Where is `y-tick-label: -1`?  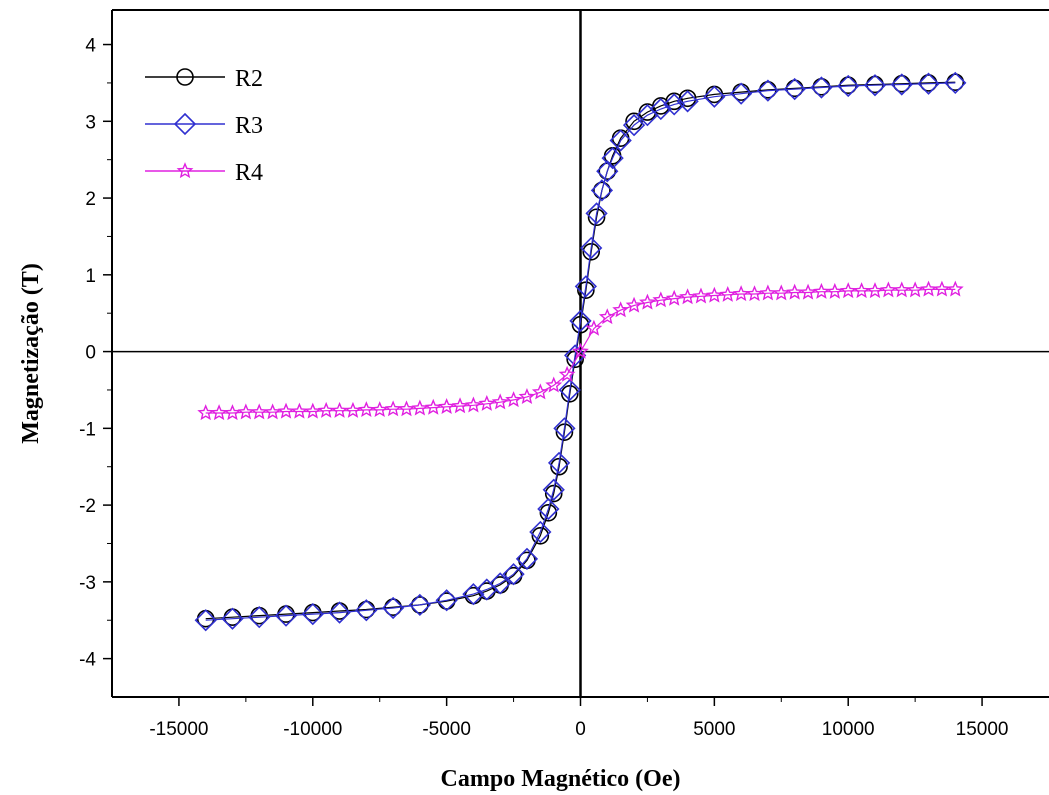
y-tick-label: -1 is located at coordinates (87, 429).